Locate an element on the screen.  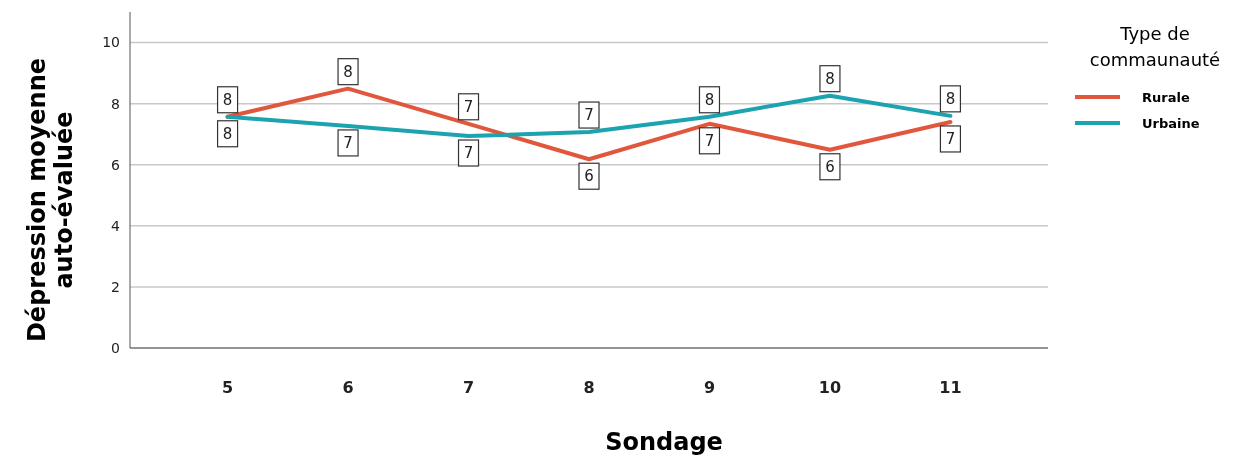
y-tick-label: 2 is located at coordinates (115, 286).